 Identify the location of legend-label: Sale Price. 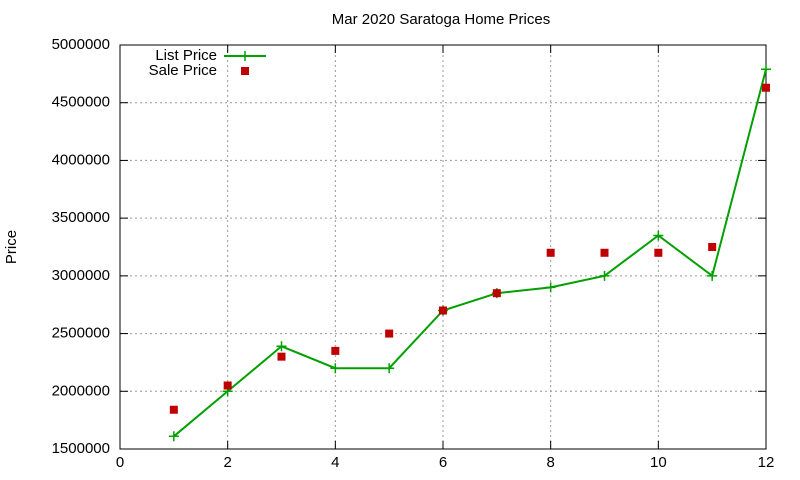
(183, 70).